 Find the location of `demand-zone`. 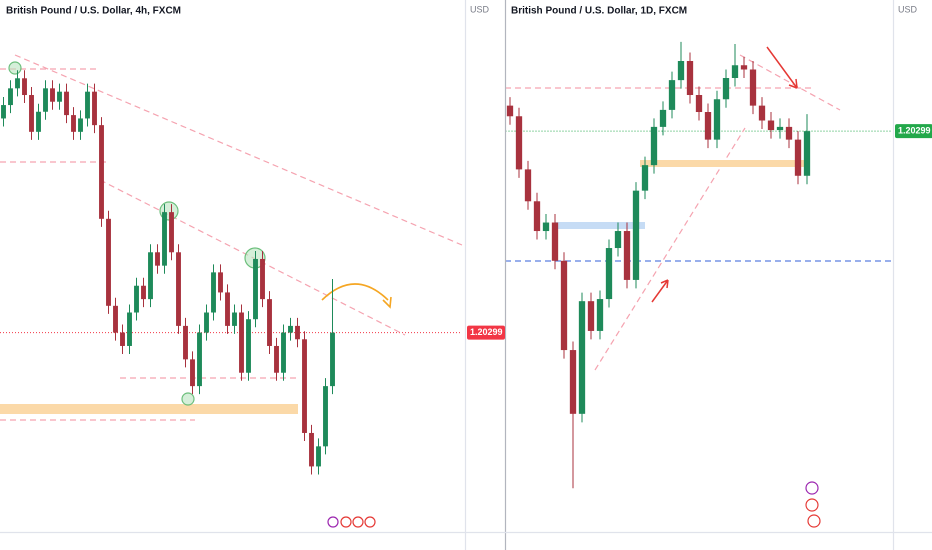

demand-zone is located at coordinates (600, 225).